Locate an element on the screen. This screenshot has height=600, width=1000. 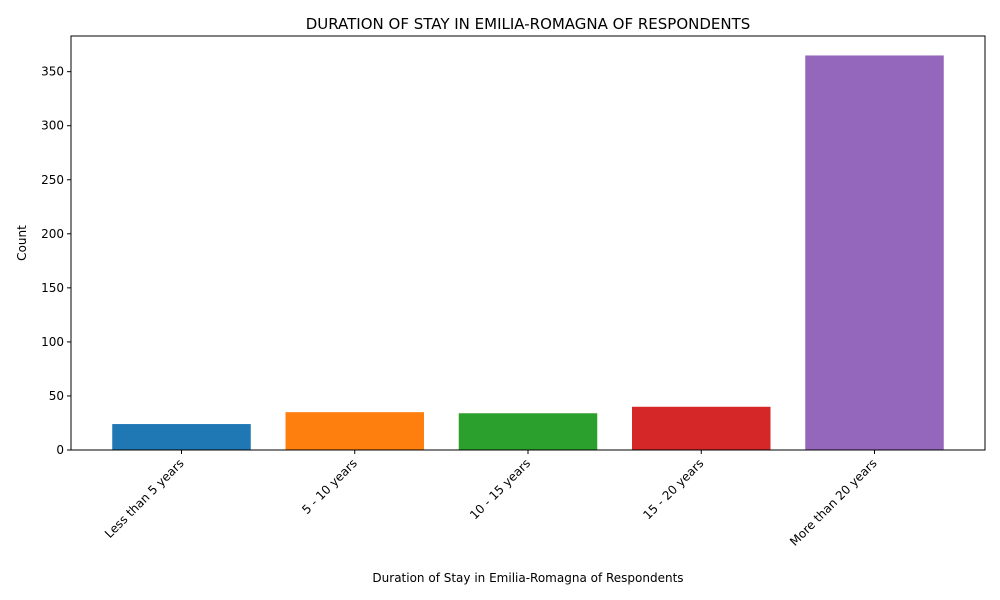
x-tick-label: Less than 5 years is located at coordinates (144, 498).